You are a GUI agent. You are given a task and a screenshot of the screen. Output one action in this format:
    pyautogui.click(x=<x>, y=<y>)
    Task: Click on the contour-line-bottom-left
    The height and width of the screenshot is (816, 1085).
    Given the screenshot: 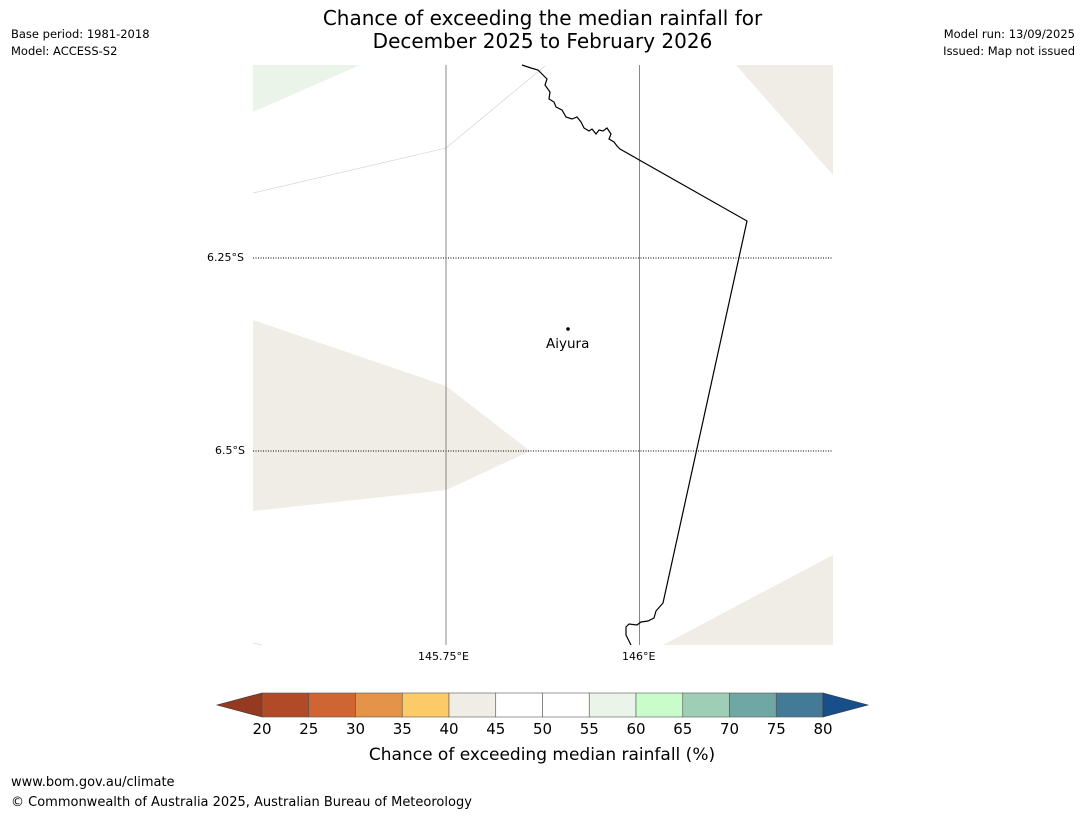 What is the action you would take?
    pyautogui.click(x=257, y=644)
    